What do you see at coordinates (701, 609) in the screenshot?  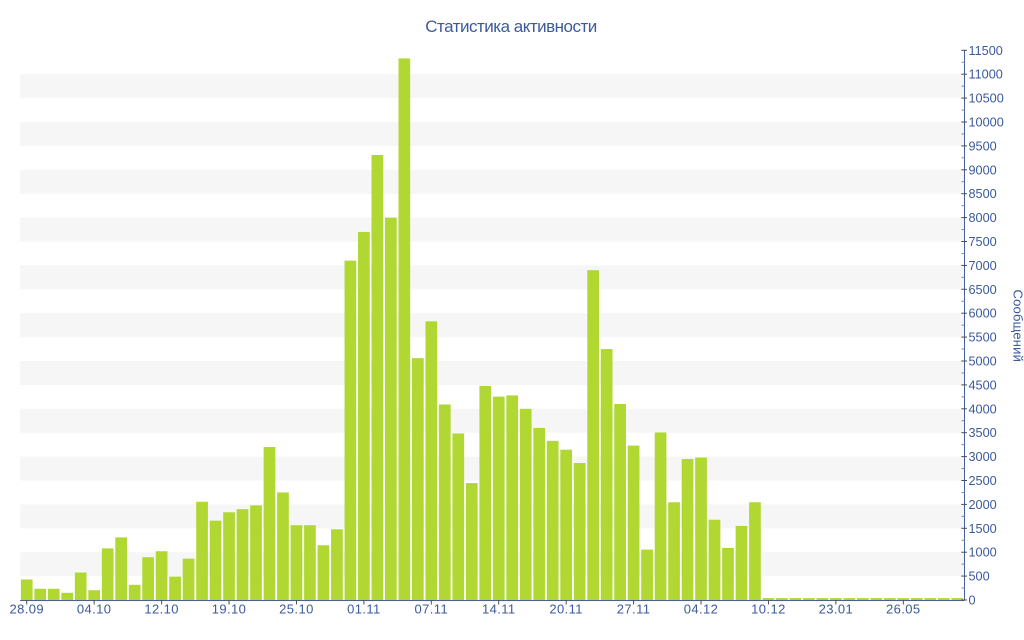 I see `svg-text: 04.12` at bounding box center [701, 609].